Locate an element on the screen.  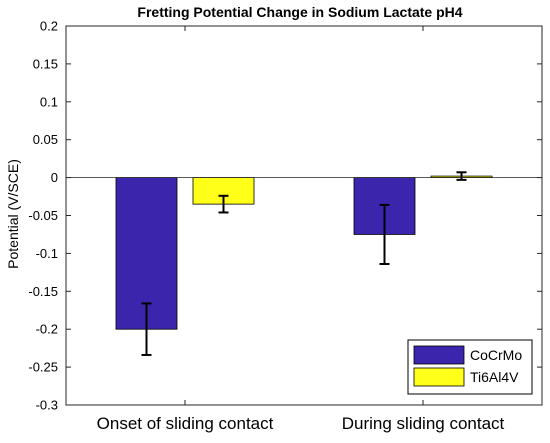
y-tick-label: 0 is located at coordinates (54, 177).